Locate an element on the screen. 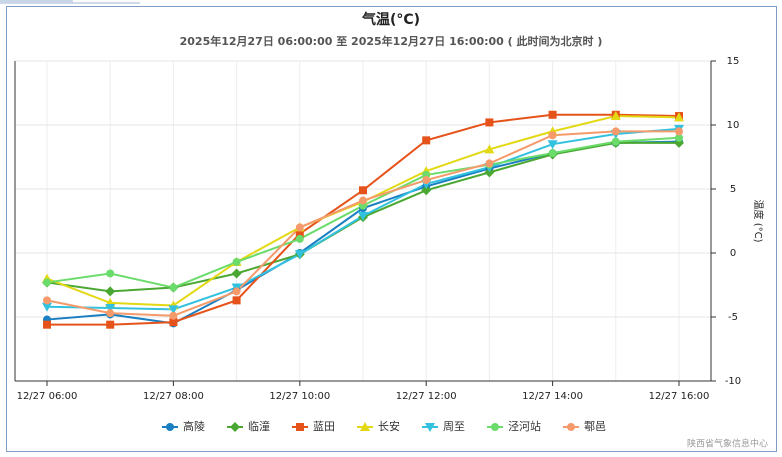 This screenshot has width=782, height=457. x-tick-label: 12/27 06:00 is located at coordinates (47, 396).